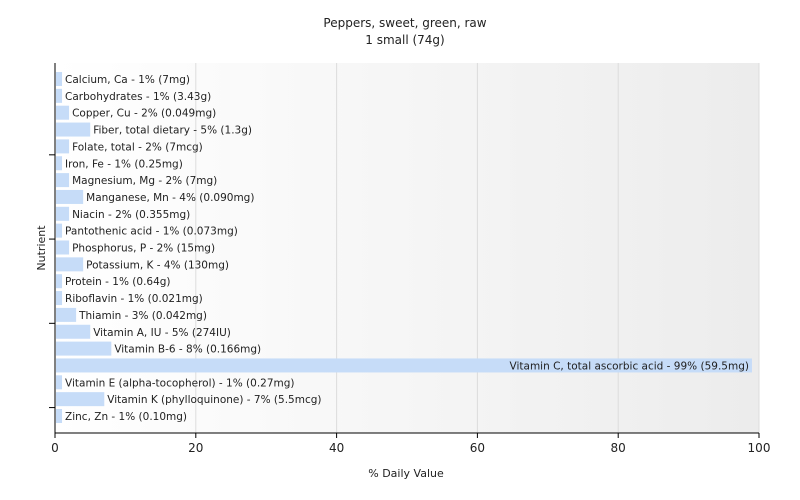 This screenshot has width=800, height=500. Describe the element at coordinates (138, 97) in the screenshot. I see `bar-label: Carbohydrates - 1% (3.43g)` at that location.